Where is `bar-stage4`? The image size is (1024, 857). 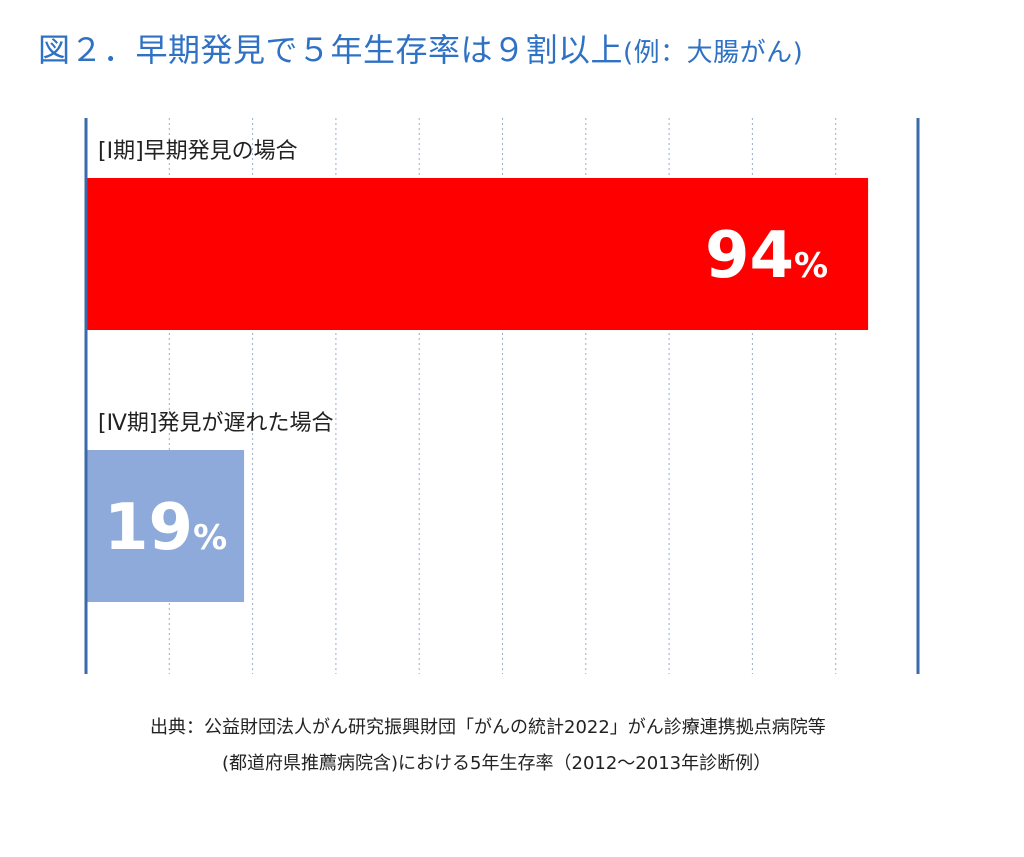 bar-stage4 is located at coordinates (165, 526).